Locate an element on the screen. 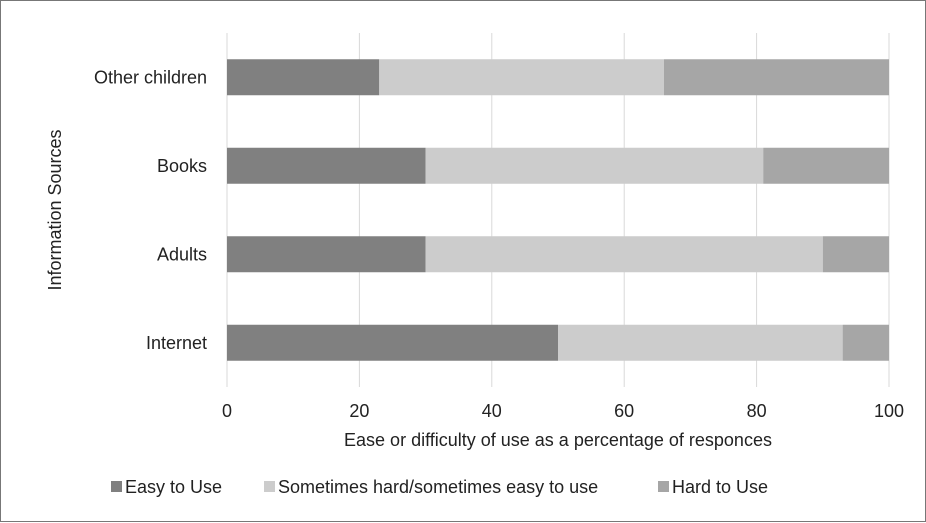  x-tick-label: 0 is located at coordinates (227, 411).